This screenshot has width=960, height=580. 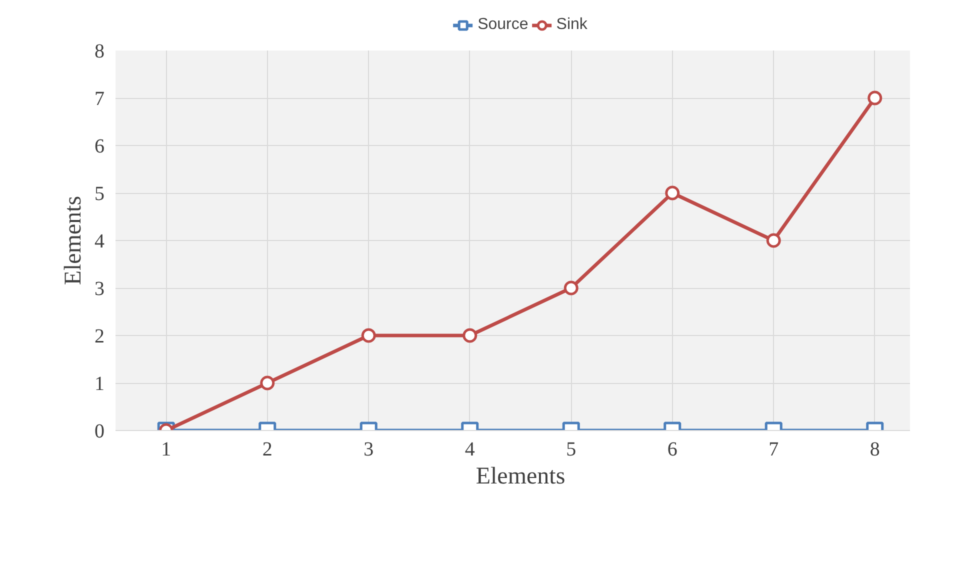 What do you see at coordinates (99, 51) in the screenshot?
I see `y-tick-label: 8` at bounding box center [99, 51].